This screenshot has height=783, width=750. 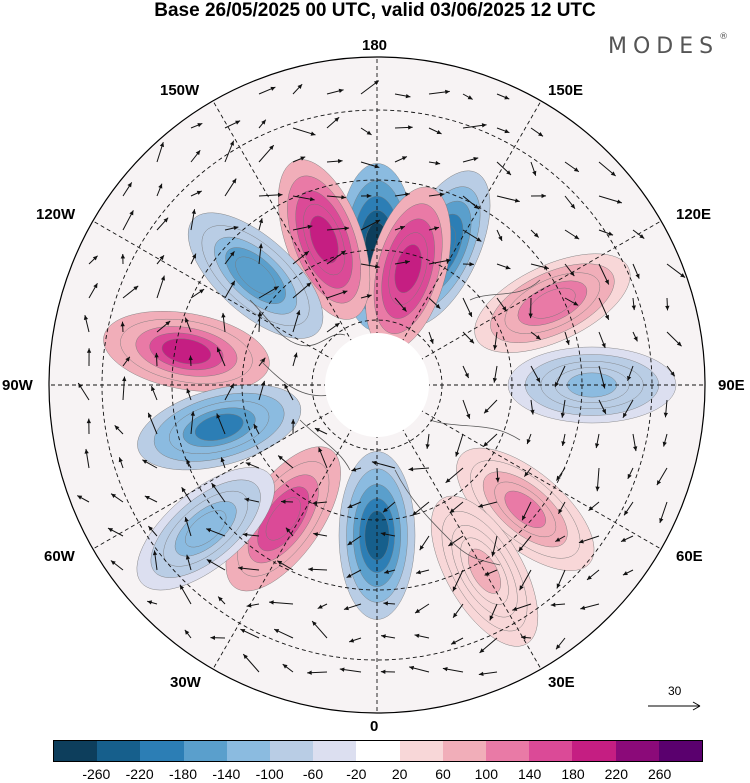 What do you see at coordinates (616, 774) in the screenshot?
I see `colorbar-tick-label: 220` at bounding box center [616, 774].